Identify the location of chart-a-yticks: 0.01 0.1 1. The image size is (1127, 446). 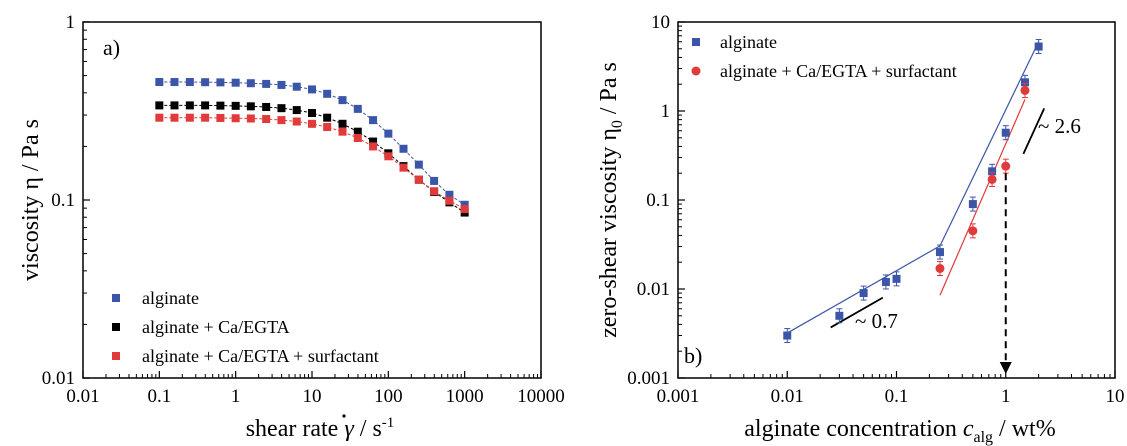
(66, 200).